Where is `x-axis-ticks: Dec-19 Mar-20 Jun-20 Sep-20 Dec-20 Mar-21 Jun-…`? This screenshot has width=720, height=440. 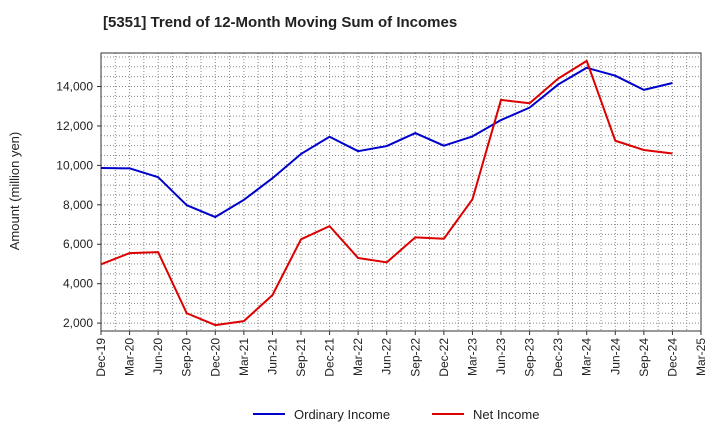 x-axis-ticks: Dec-19 Mar-20 Jun-20 Sep-20 Dec-20 Mar-21 Jun-… is located at coordinates (401, 354).